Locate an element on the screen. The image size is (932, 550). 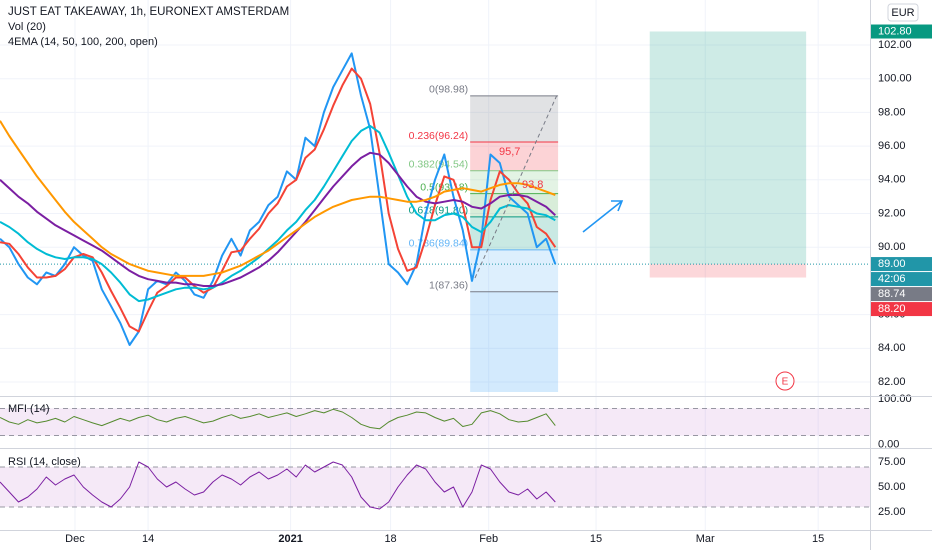
countdown: 42:06 is located at coordinates (892, 279).